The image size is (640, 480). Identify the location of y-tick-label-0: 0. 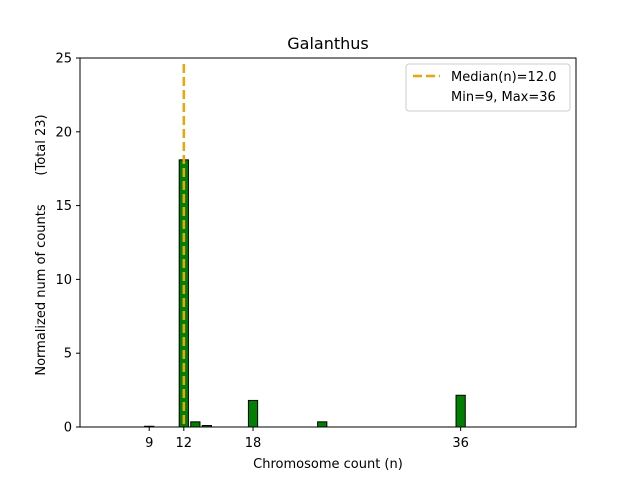
(68, 428).